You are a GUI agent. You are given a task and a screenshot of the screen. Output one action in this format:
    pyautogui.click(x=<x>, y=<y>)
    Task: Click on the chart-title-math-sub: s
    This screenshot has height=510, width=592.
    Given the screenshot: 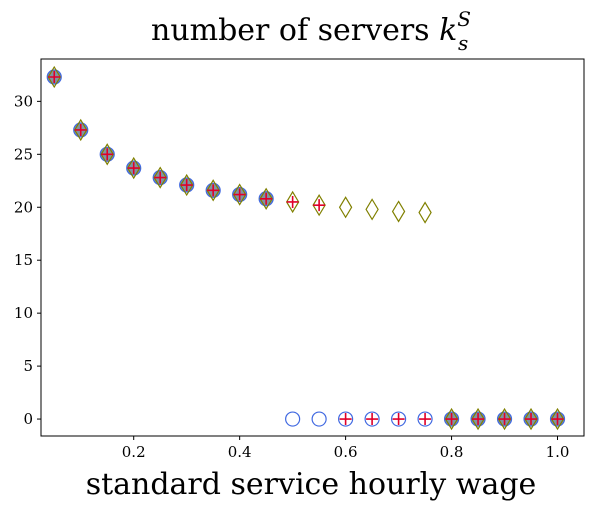 What is the action you would take?
    pyautogui.click(x=463, y=43)
    